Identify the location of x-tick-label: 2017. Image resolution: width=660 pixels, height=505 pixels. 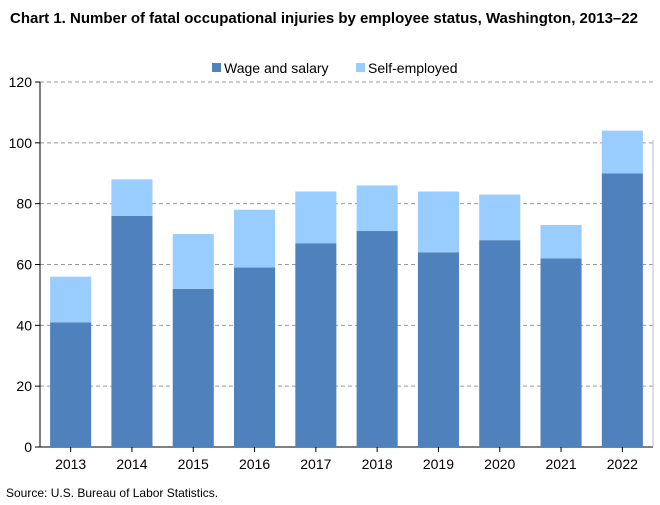
(315, 464).